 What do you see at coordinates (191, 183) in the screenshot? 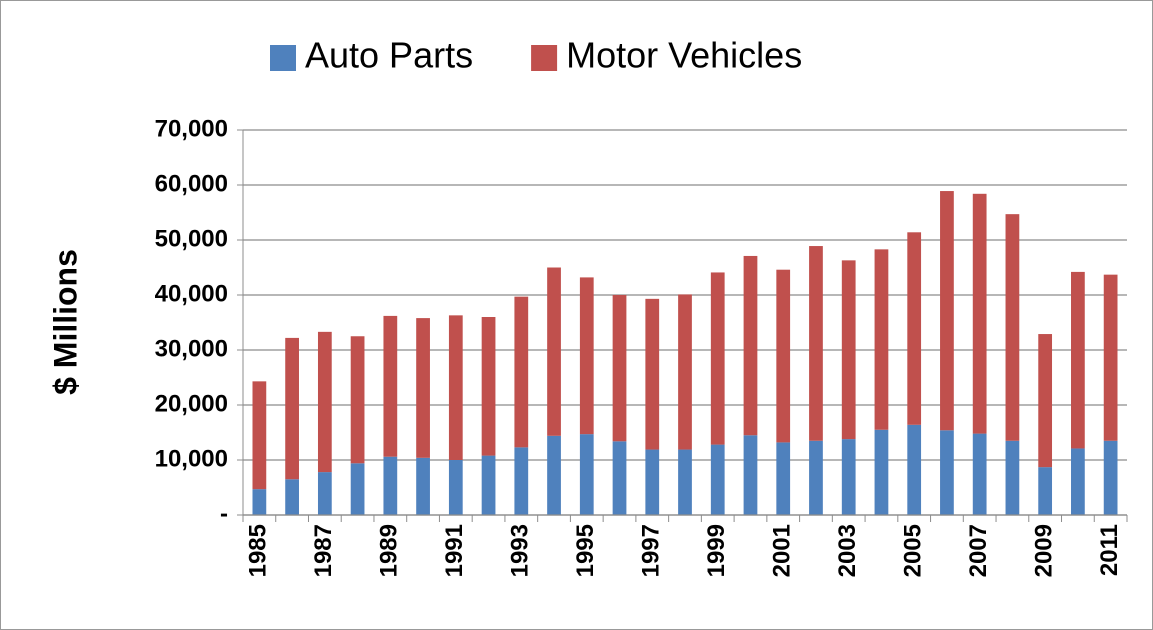
I see `y-tick-label: 60,000` at bounding box center [191, 183].